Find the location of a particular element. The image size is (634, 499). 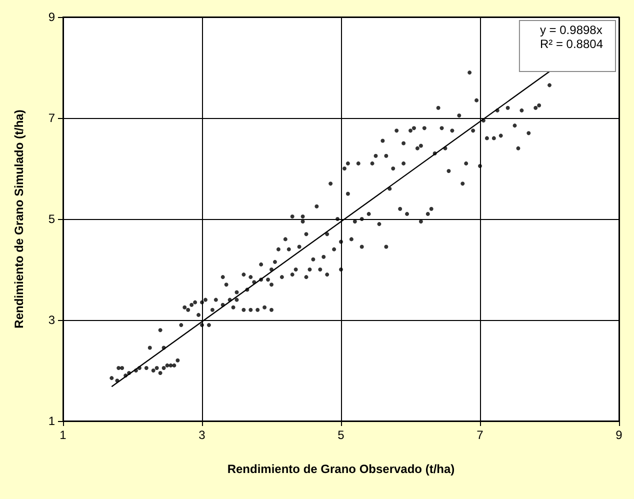

x-axis-title: Rendimiento de Grano Observado (t/ha) is located at coordinates (341, 469).